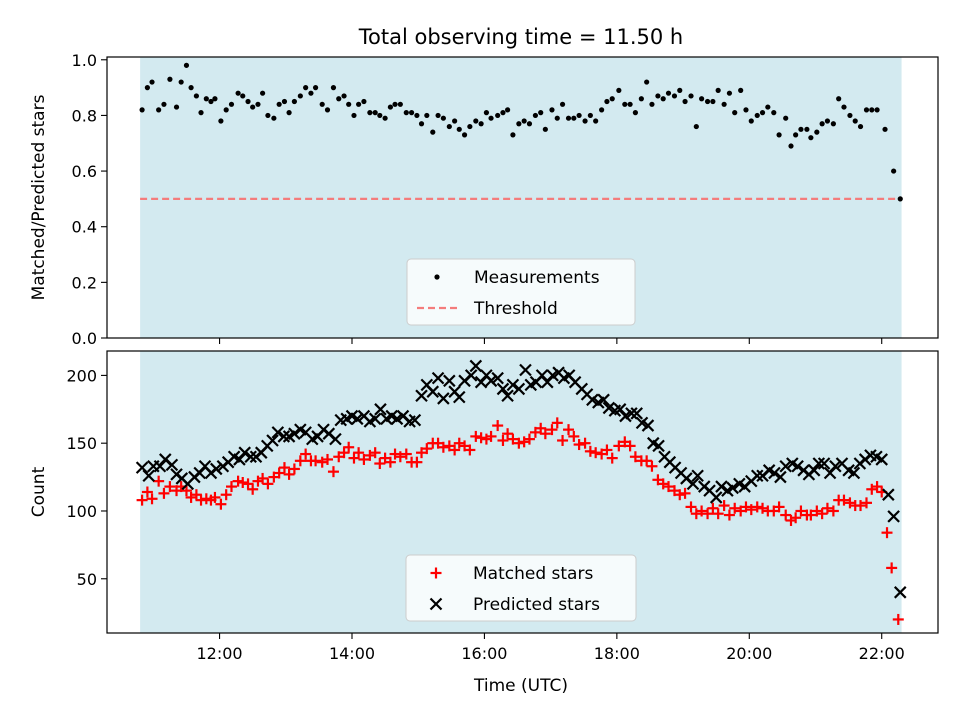  Describe the element at coordinates (882, 653) in the screenshot. I see `x-tick-label: 22:00` at that location.